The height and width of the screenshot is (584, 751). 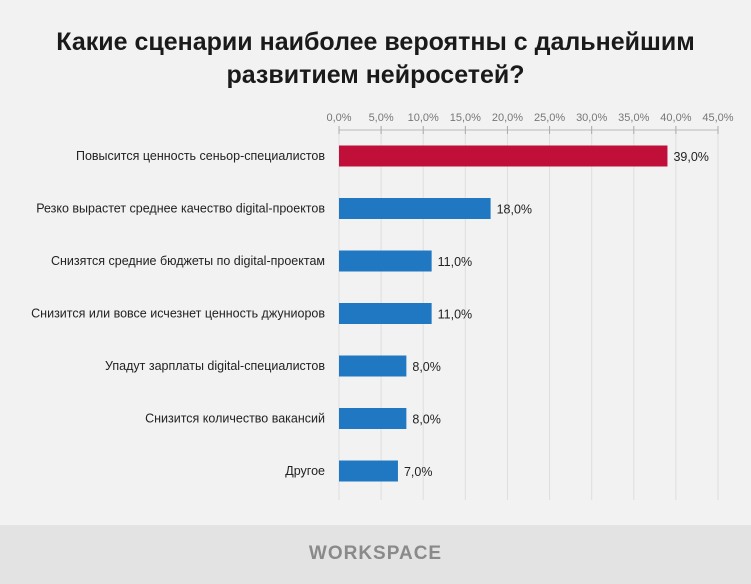 What do you see at coordinates (235, 419) in the screenshot?
I see `category-label: Снизится количество вакансий` at bounding box center [235, 419].